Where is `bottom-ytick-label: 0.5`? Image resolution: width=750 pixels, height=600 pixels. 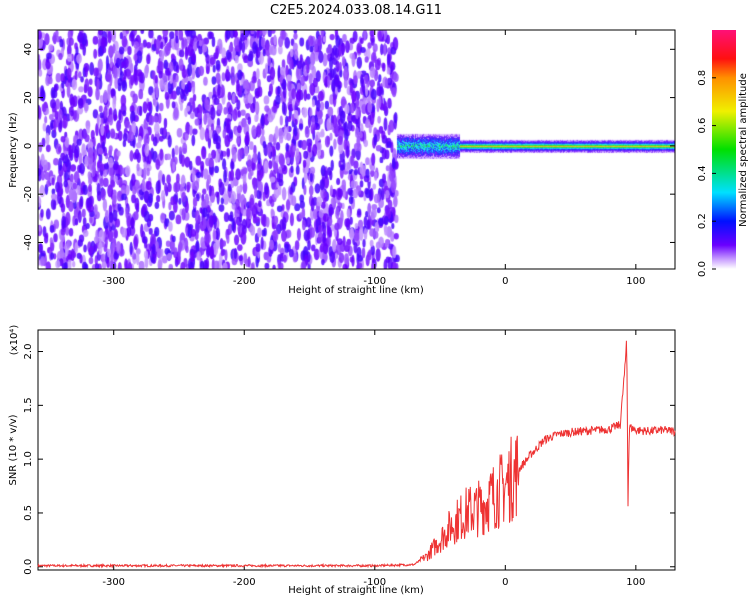 bottom-ytick-label: 0.5 is located at coordinates (28, 513).